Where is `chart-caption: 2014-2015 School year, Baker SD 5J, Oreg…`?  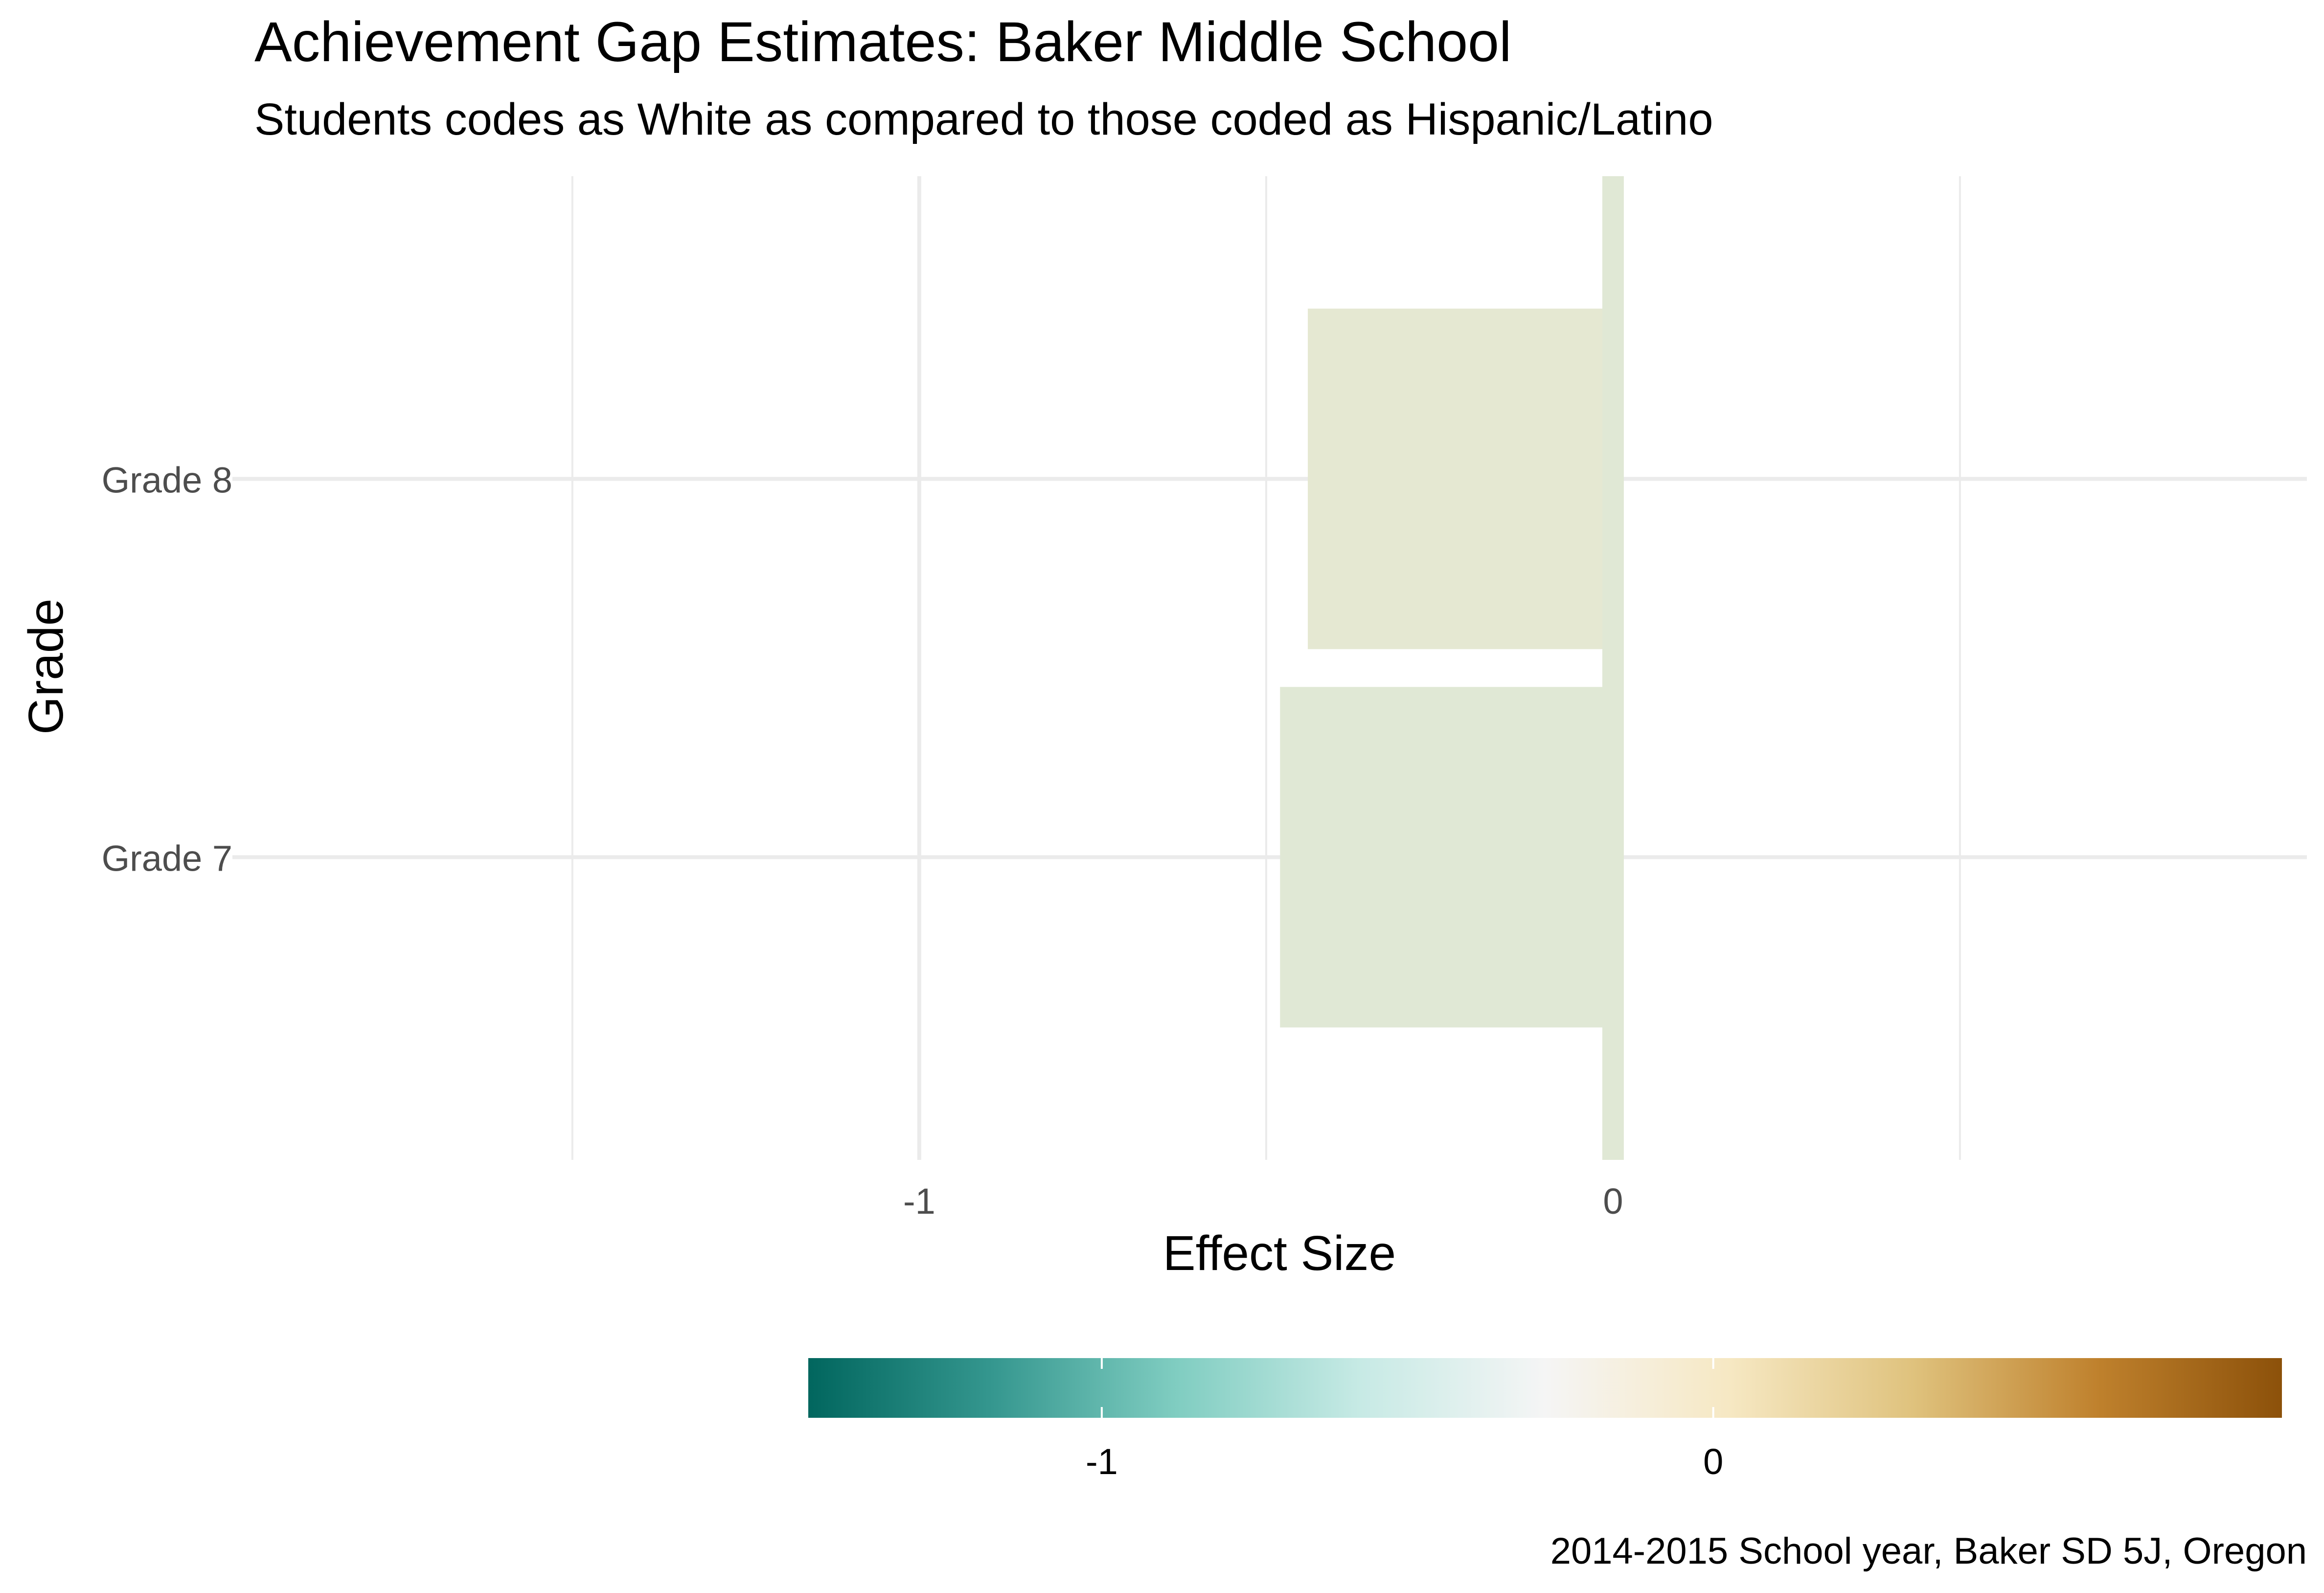 chart-caption: 2014-2015 School year, Baker SD 5J, Oreg… is located at coordinates (1929, 1551).